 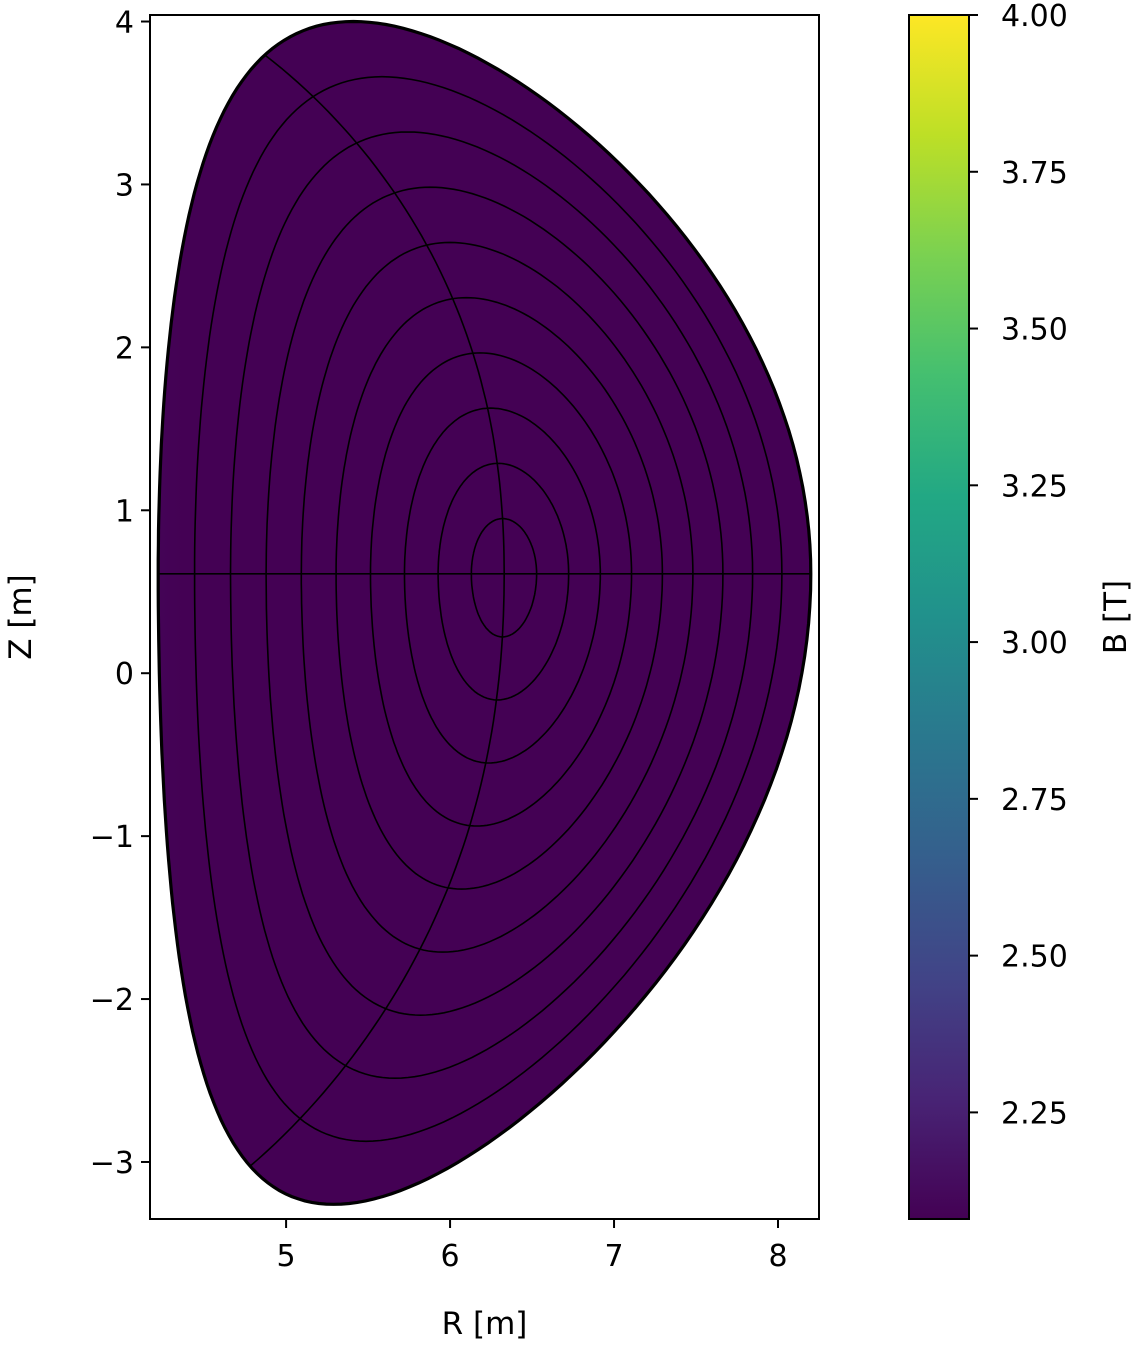 What do you see at coordinates (112, 1000) in the screenshot?
I see `y-tick-label: −2` at bounding box center [112, 1000].